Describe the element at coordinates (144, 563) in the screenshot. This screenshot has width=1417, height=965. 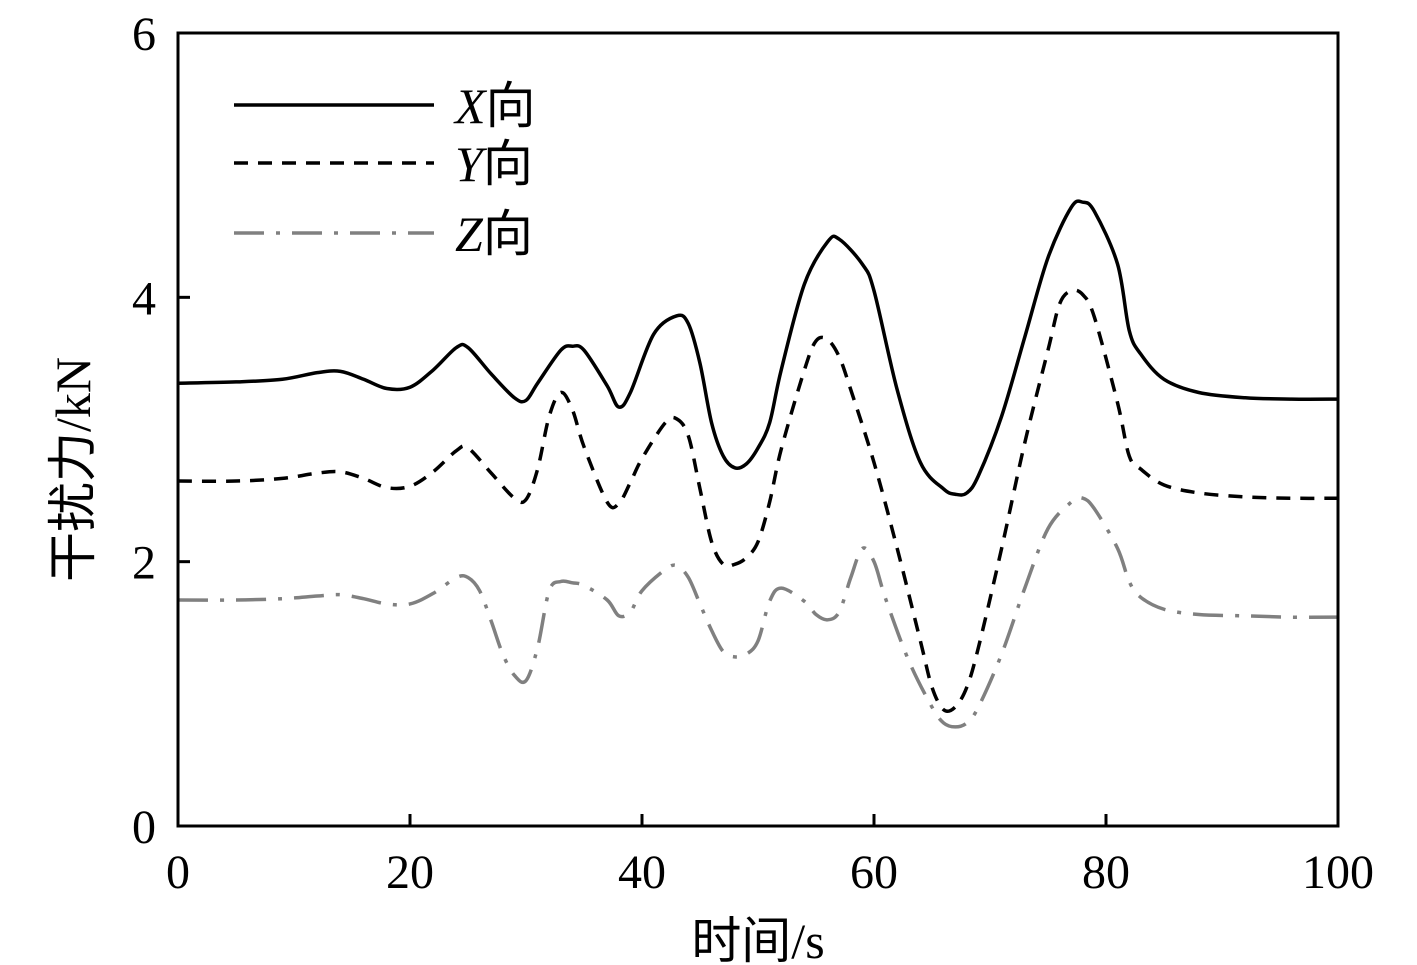
I see `y-tick-label: 2` at that location.